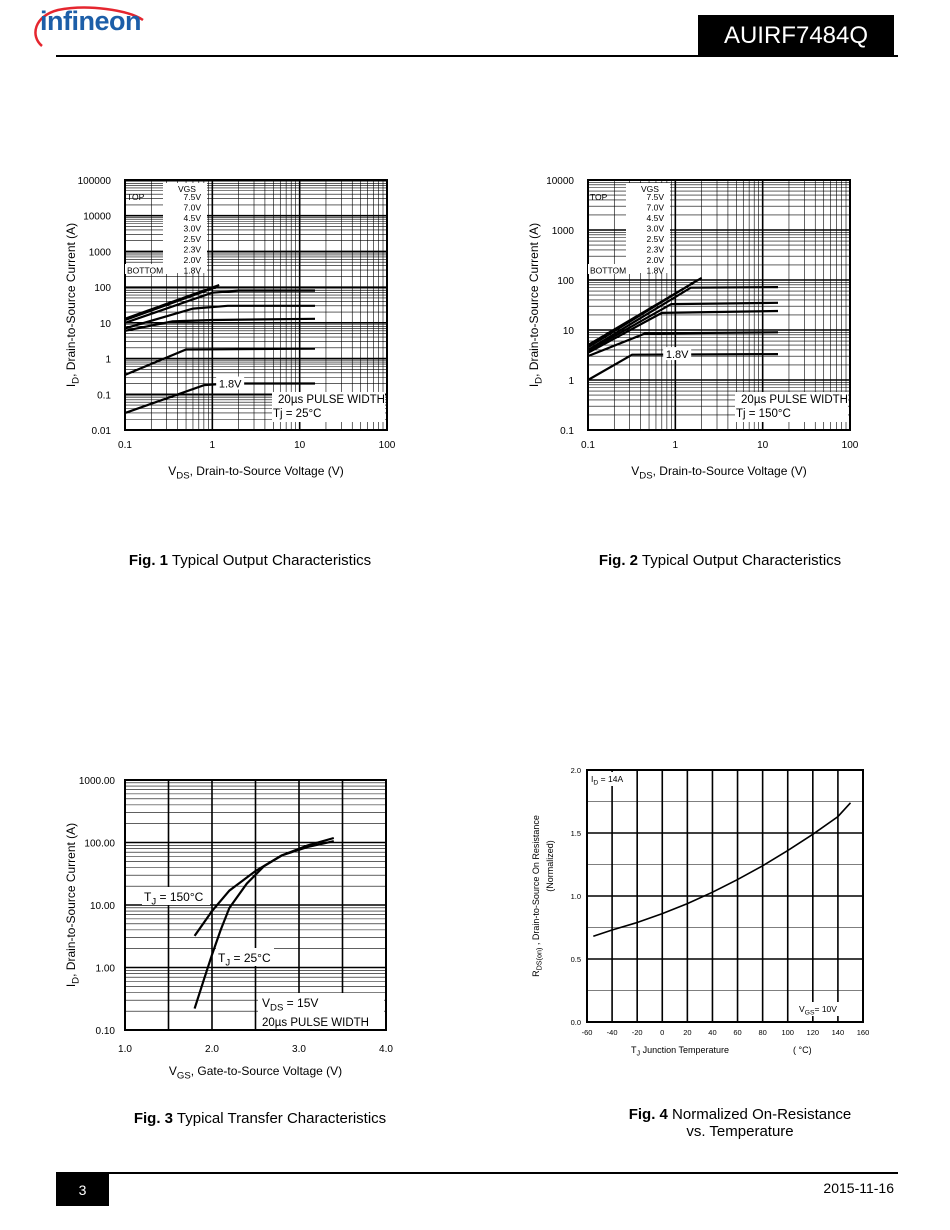 This screenshot has height=1230, width=950. What do you see at coordinates (106, 1031) in the screenshot?
I see `y-tick-label: 0.10` at bounding box center [106, 1031].